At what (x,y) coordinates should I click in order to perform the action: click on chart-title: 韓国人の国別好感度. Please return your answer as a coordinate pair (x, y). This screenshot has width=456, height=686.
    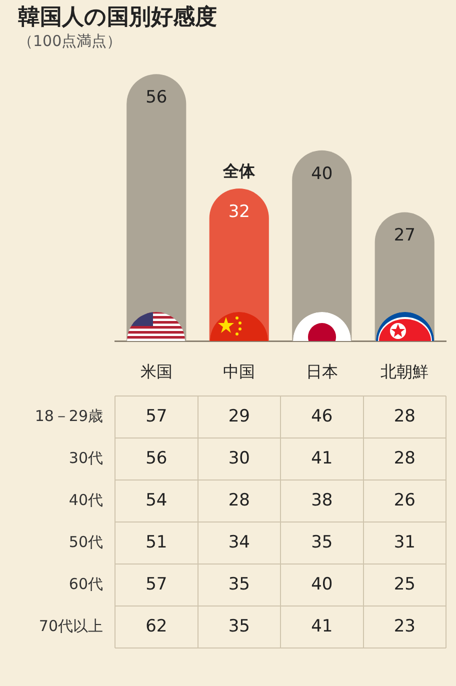
    Looking at the image, I should click on (118, 17).